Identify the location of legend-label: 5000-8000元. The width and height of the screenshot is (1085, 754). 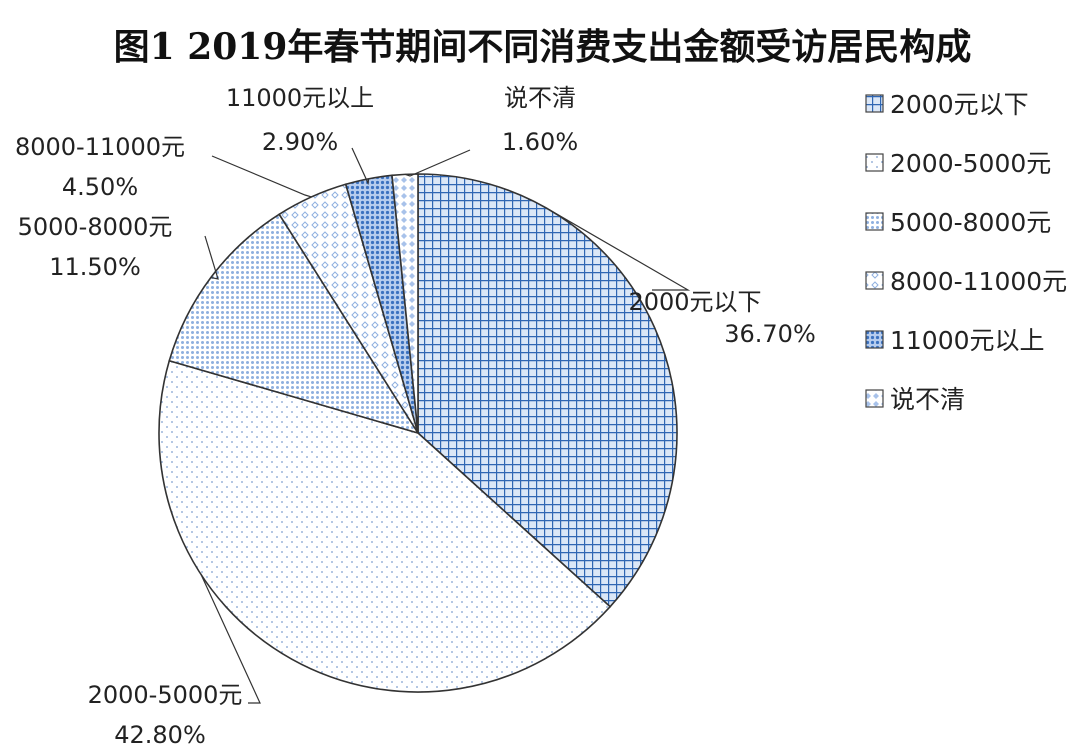
(970, 222).